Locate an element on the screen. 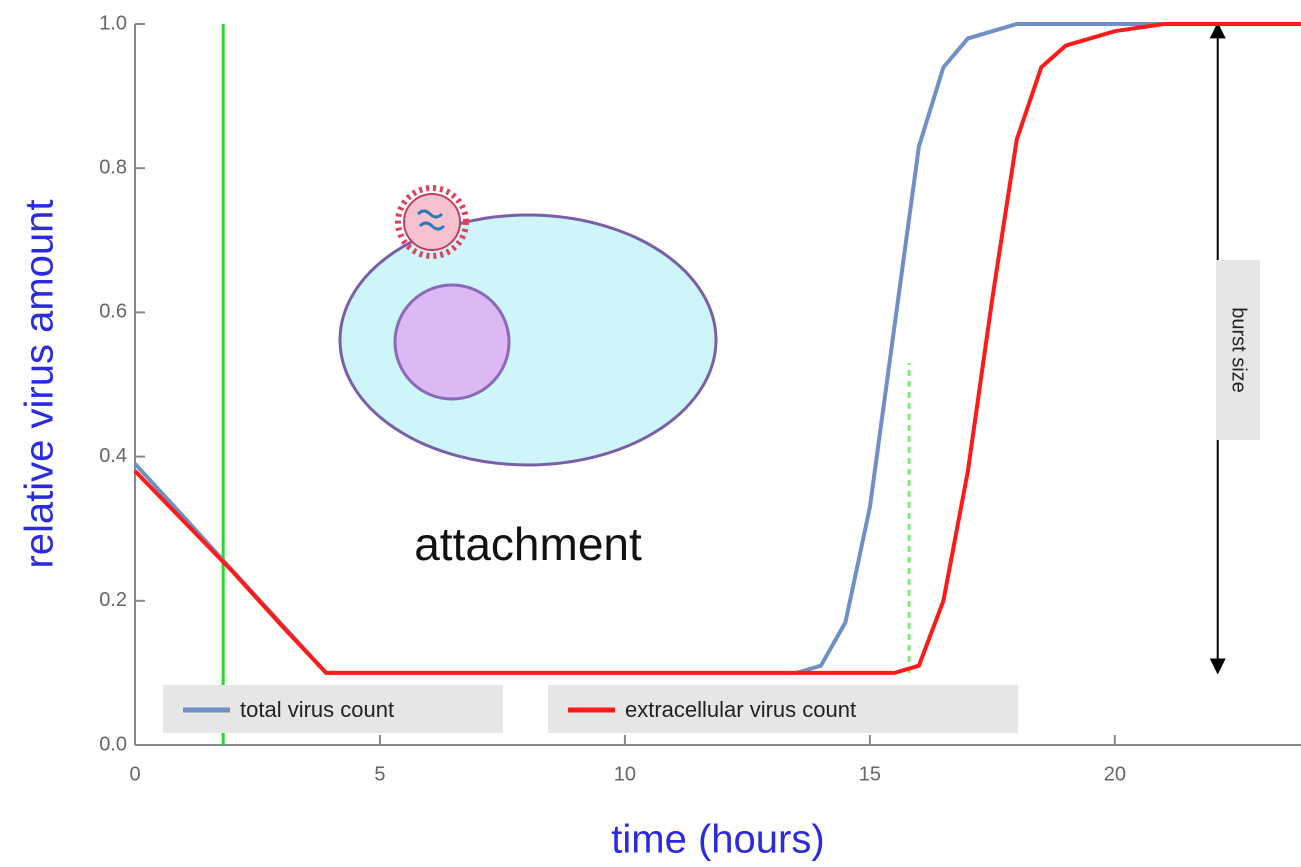 This screenshot has height=867, width=1301. nucleus is located at coordinates (452, 342).